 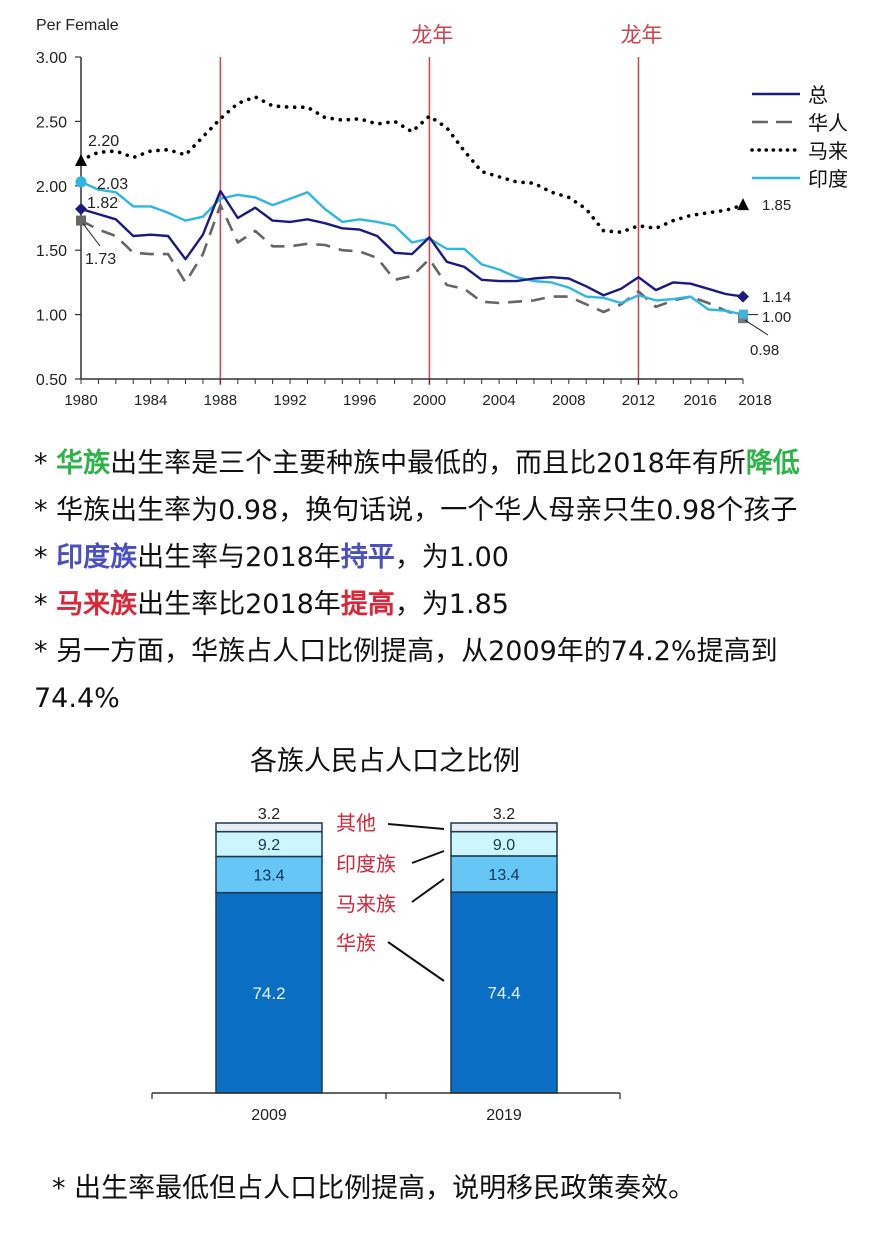 What do you see at coordinates (81, 182) in the screenshot?
I see `indian-start-marker` at bounding box center [81, 182].